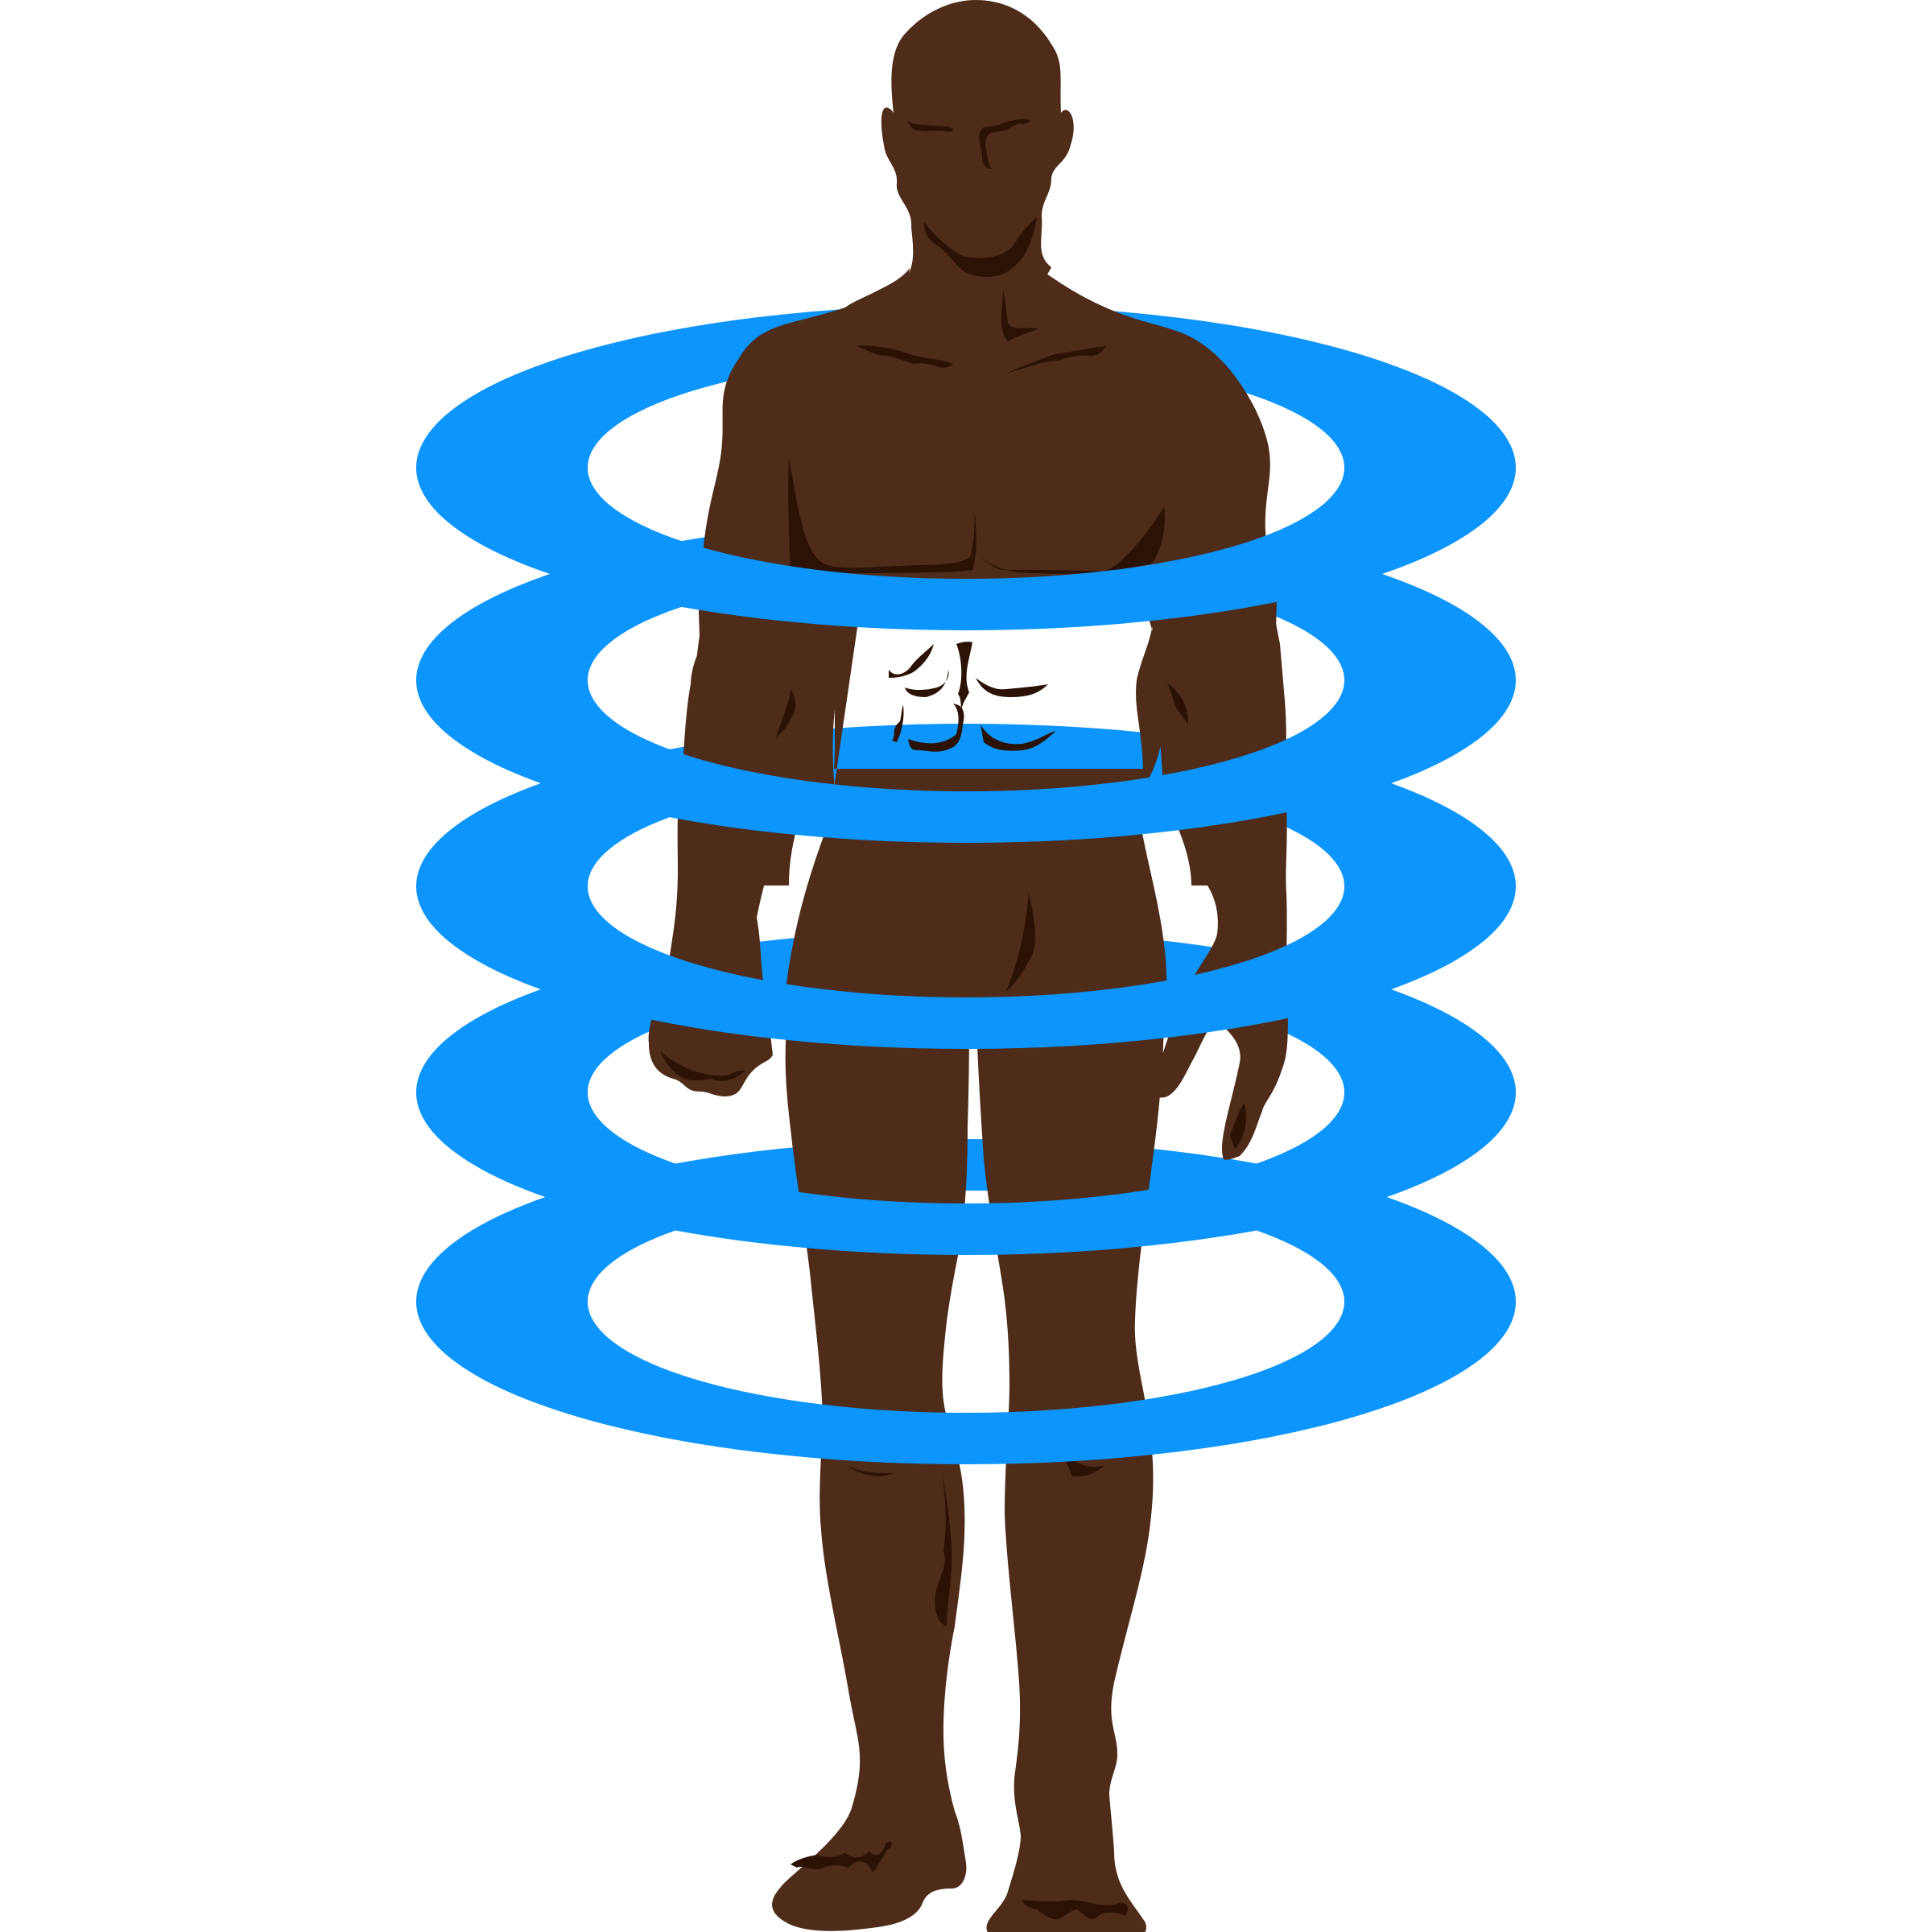  I want to click on left-leg, so click(870, 1468).